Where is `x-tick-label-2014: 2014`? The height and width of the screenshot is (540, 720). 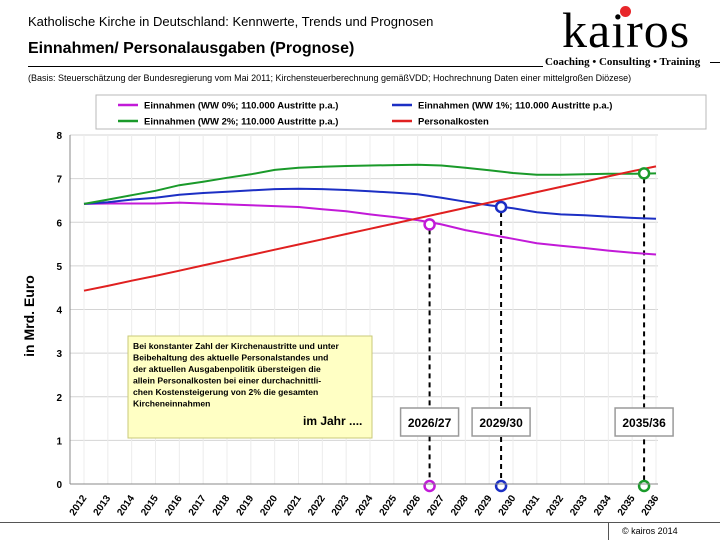
x-tick-label-2014: 2014 is located at coordinates (126, 505).